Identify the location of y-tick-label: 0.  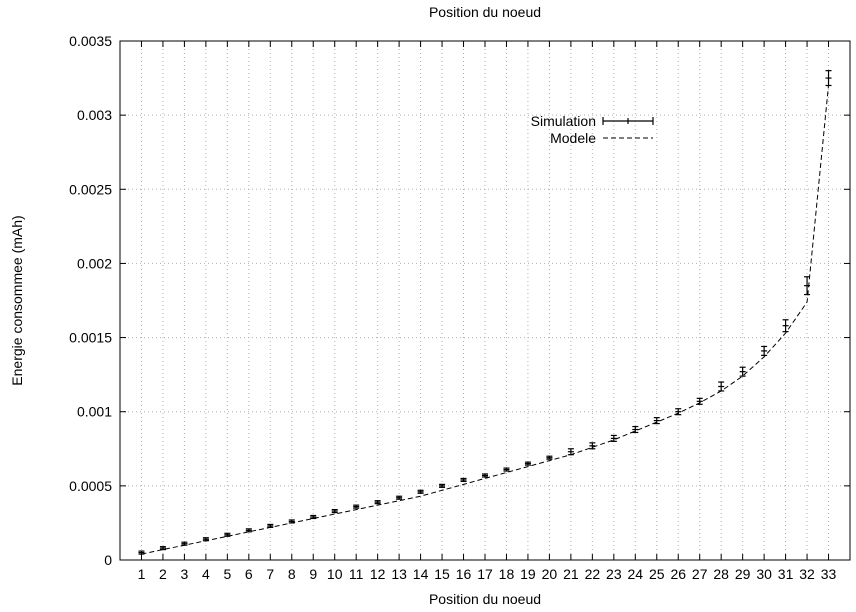
(108, 560).